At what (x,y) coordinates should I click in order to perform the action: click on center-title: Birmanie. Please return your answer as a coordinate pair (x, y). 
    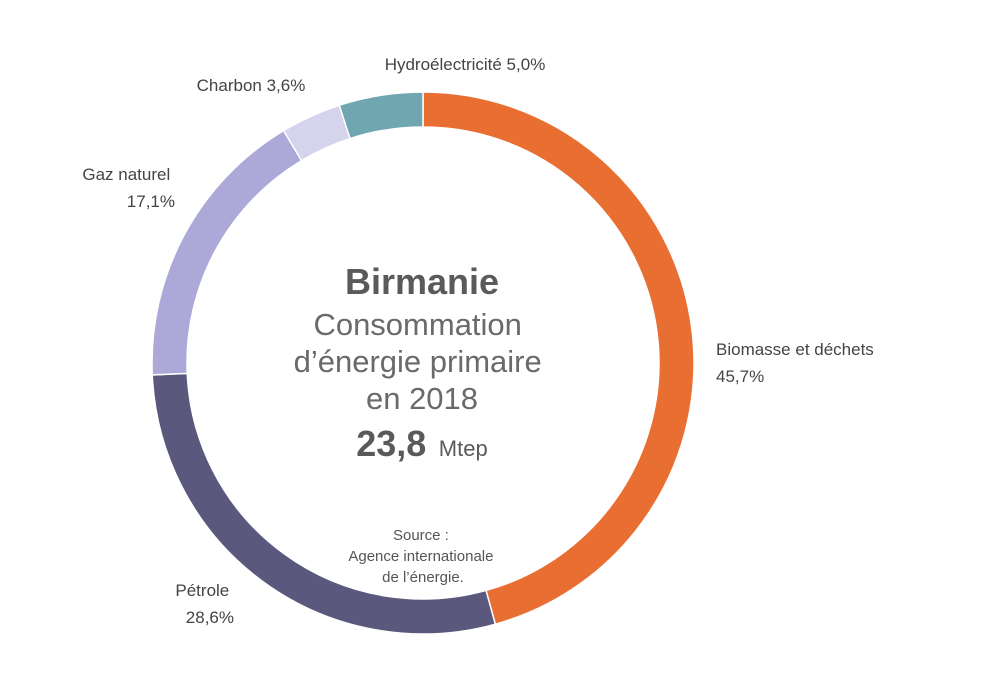
    Looking at the image, I should click on (422, 281).